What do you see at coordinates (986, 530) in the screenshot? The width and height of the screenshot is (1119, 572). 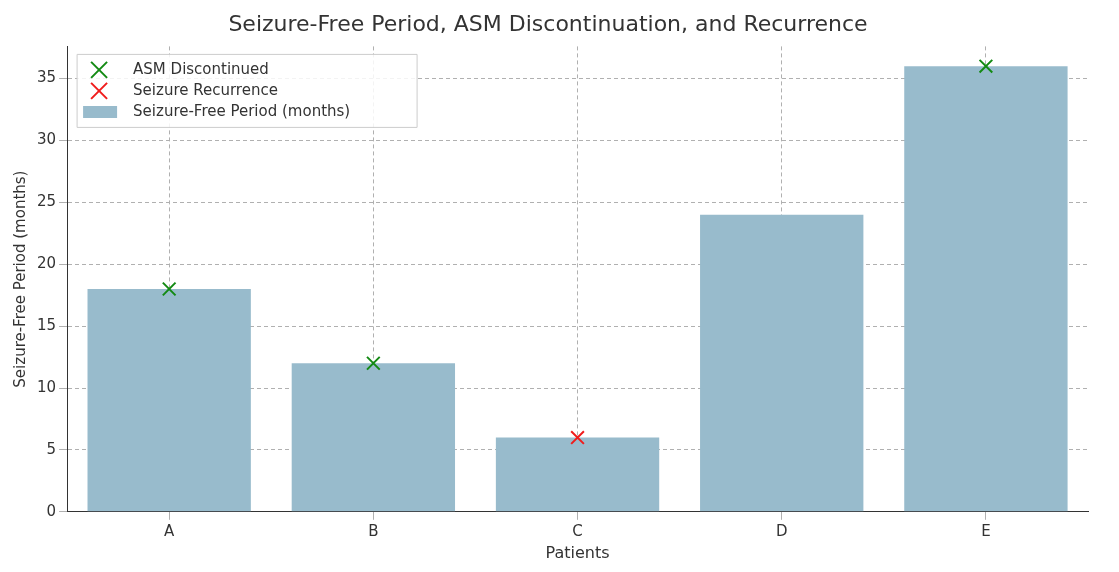 I see `x-tick-label: E` at bounding box center [986, 530].